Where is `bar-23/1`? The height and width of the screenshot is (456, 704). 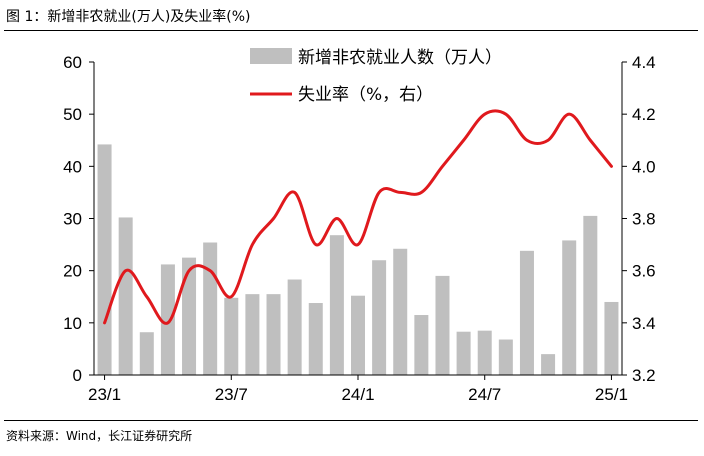
bar-23/1 is located at coordinates (104, 259).